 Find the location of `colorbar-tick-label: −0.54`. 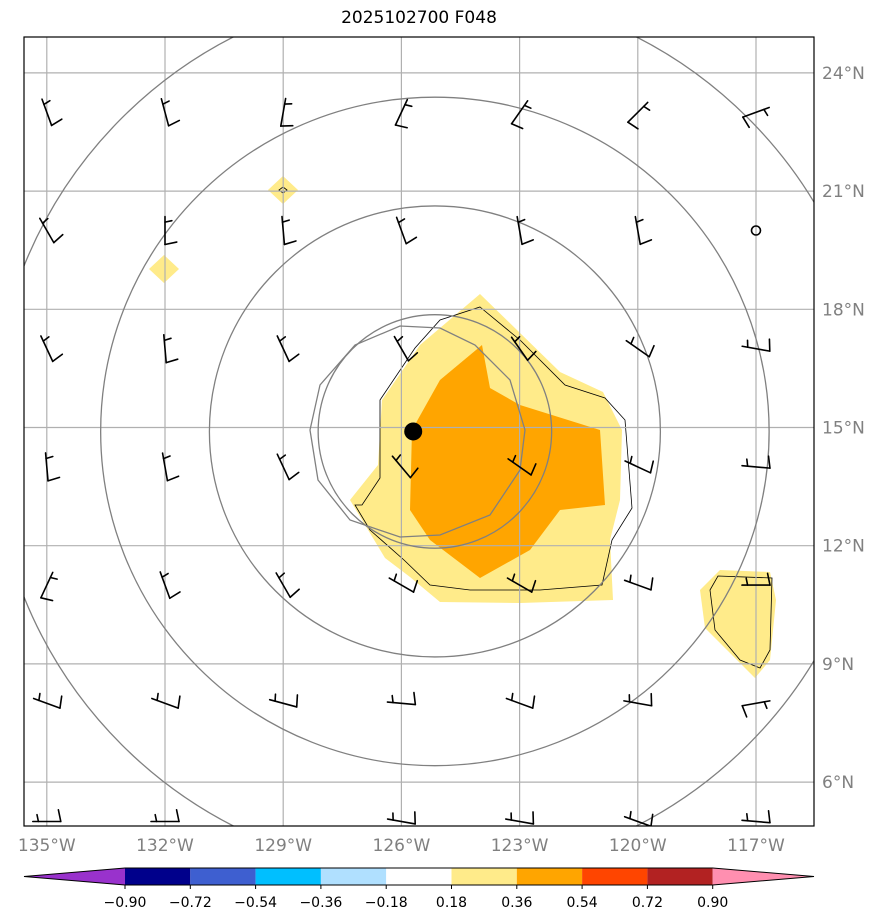

colorbar-tick-label: −0.54 is located at coordinates (255, 903).